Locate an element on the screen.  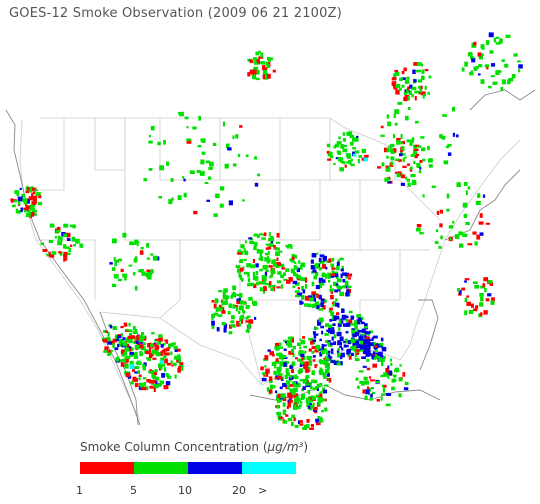
legend-tick-label: 1 is located at coordinates (79, 490).